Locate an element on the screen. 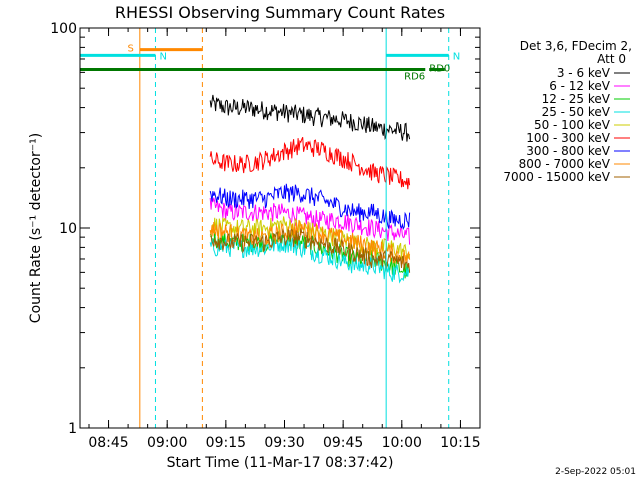  x-tick-label-5: 09:45 is located at coordinates (343, 443).